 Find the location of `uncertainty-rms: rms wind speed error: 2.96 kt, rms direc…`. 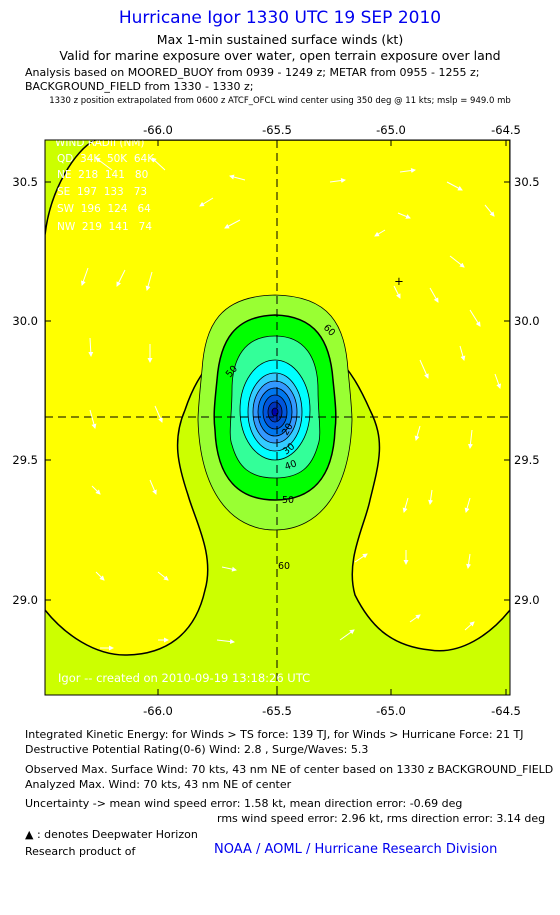

uncertainty-rms: rms wind speed error: 2.96 kt, rms direc… is located at coordinates (381, 818).